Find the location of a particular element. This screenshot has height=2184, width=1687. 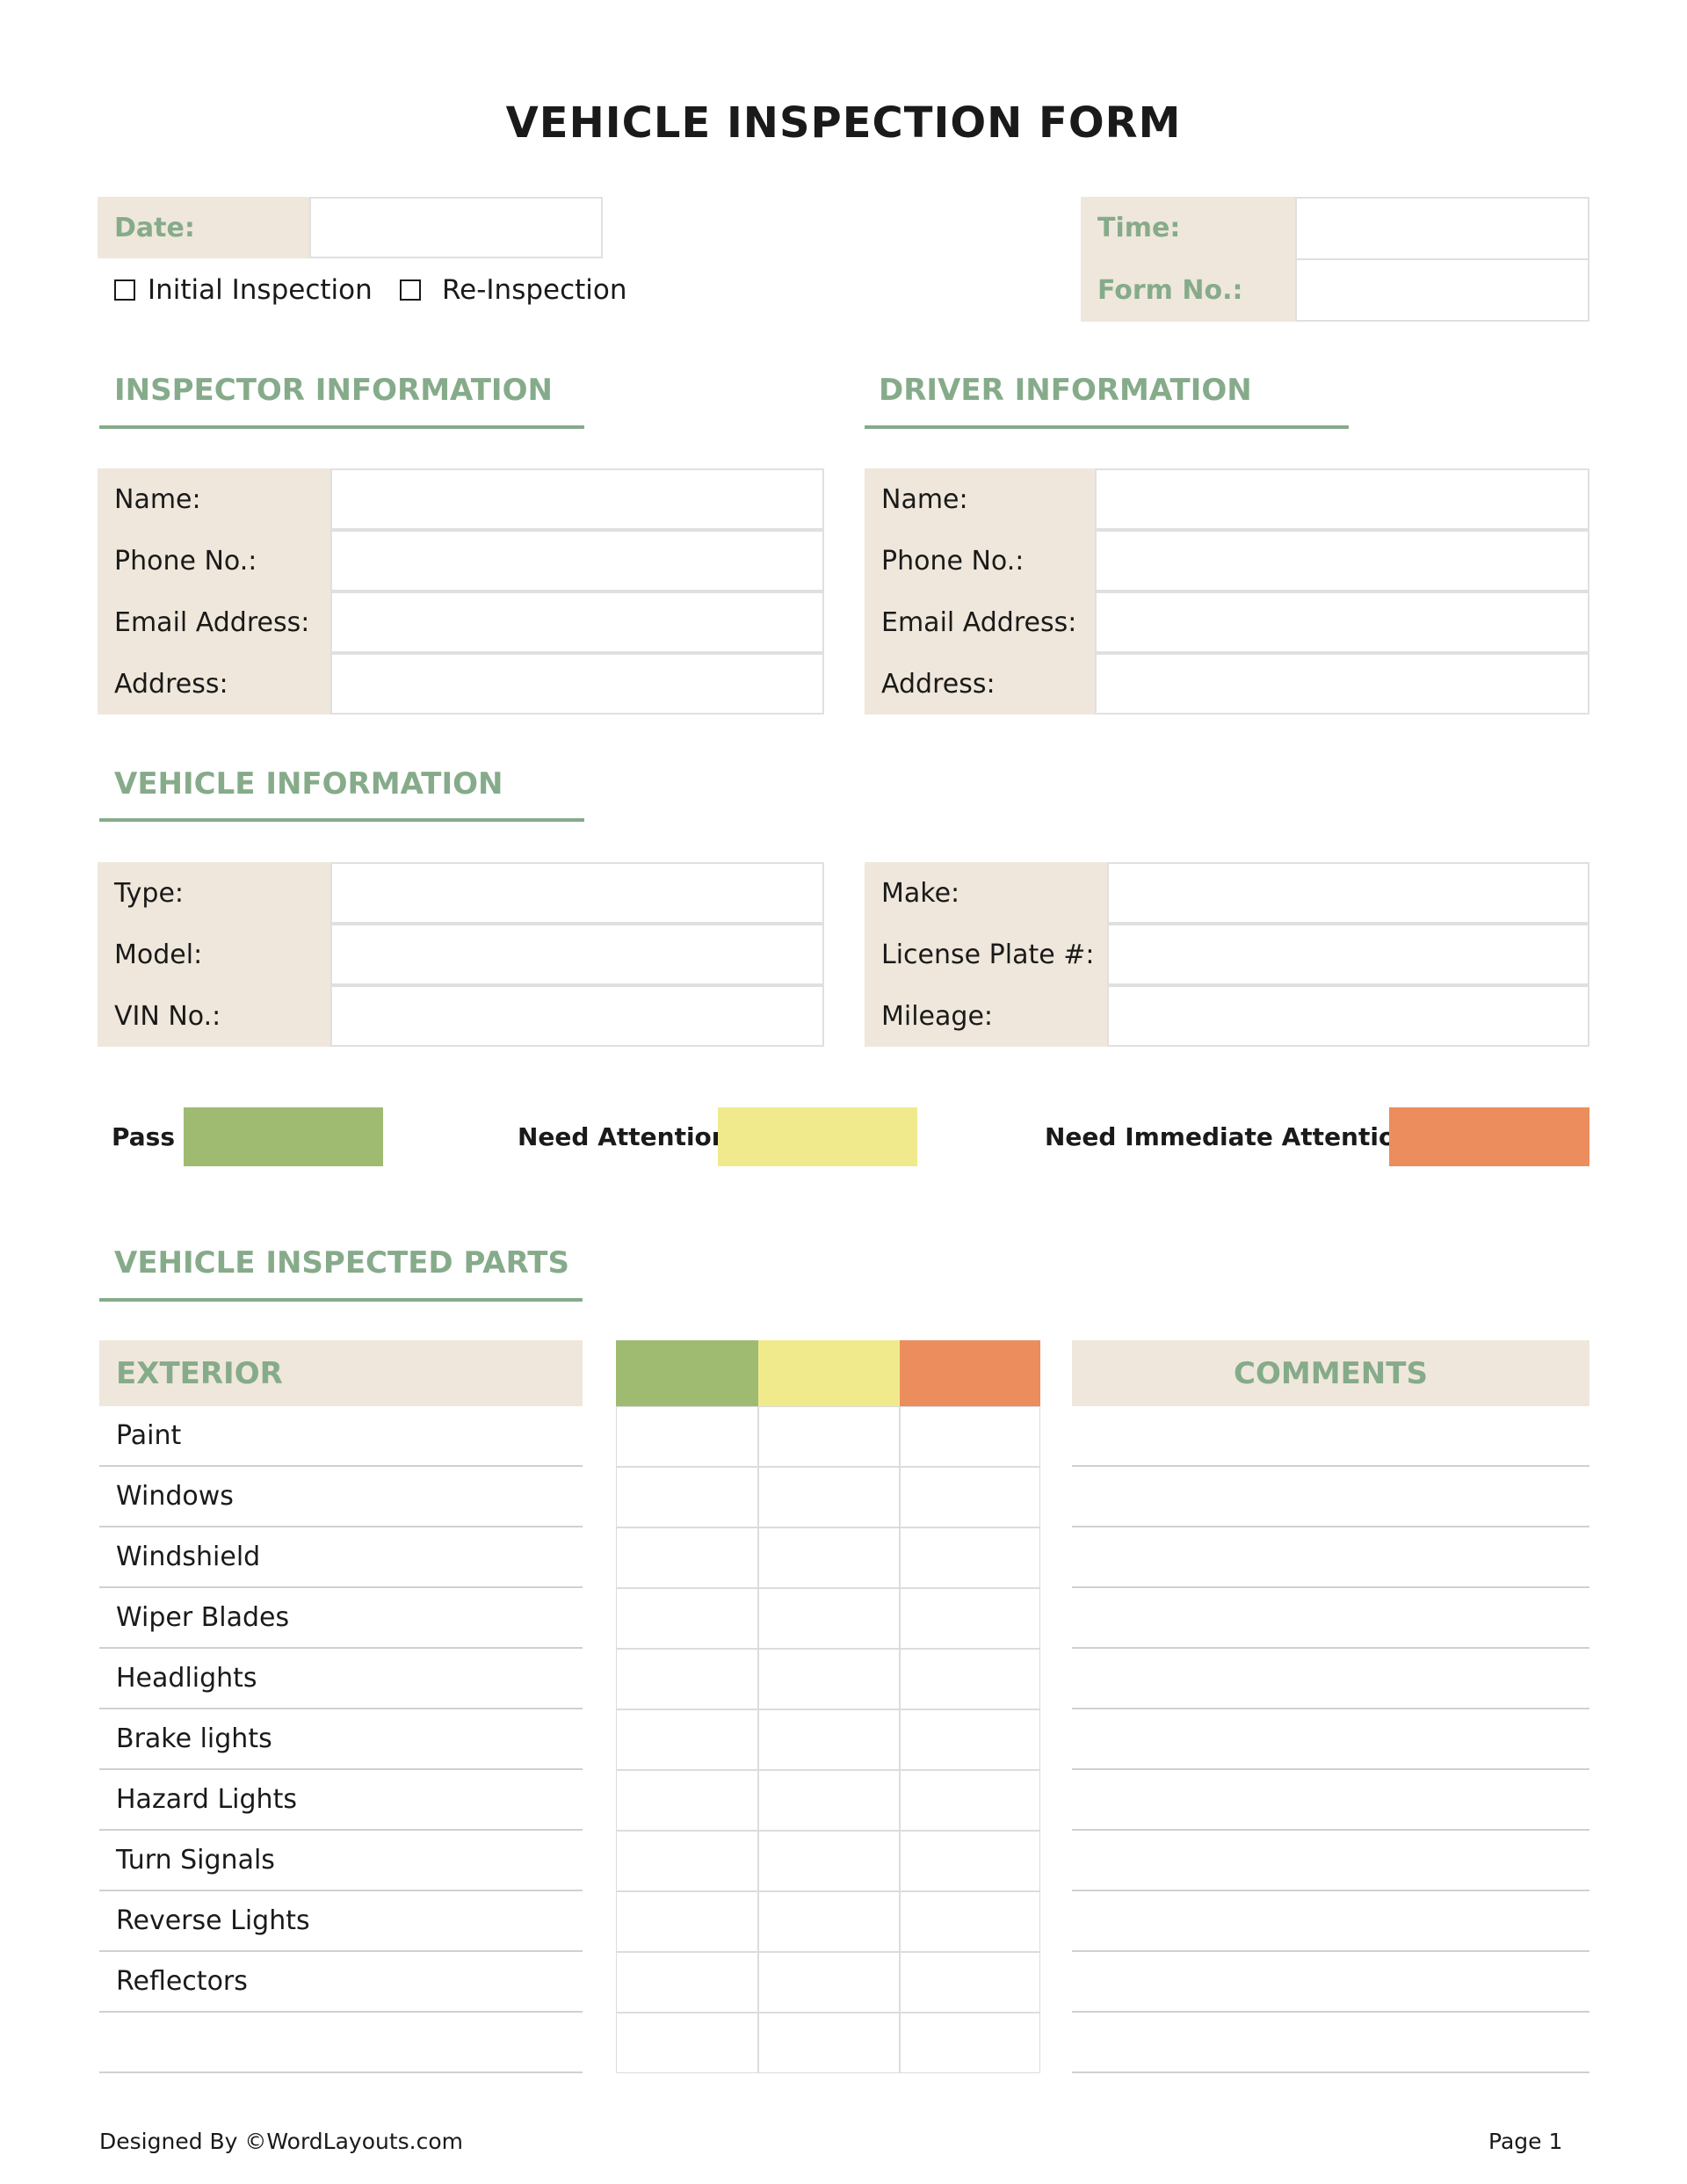

legend-pass-label: Pass is located at coordinates (143, 1136).